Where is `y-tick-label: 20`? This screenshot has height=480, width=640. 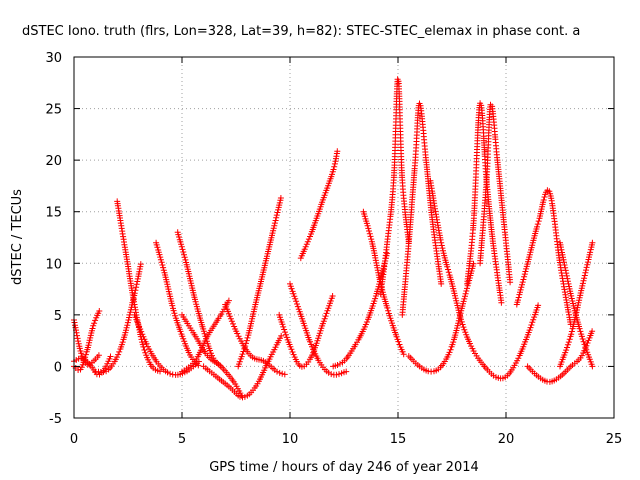 y-tick-label: 20 is located at coordinates (53, 161).